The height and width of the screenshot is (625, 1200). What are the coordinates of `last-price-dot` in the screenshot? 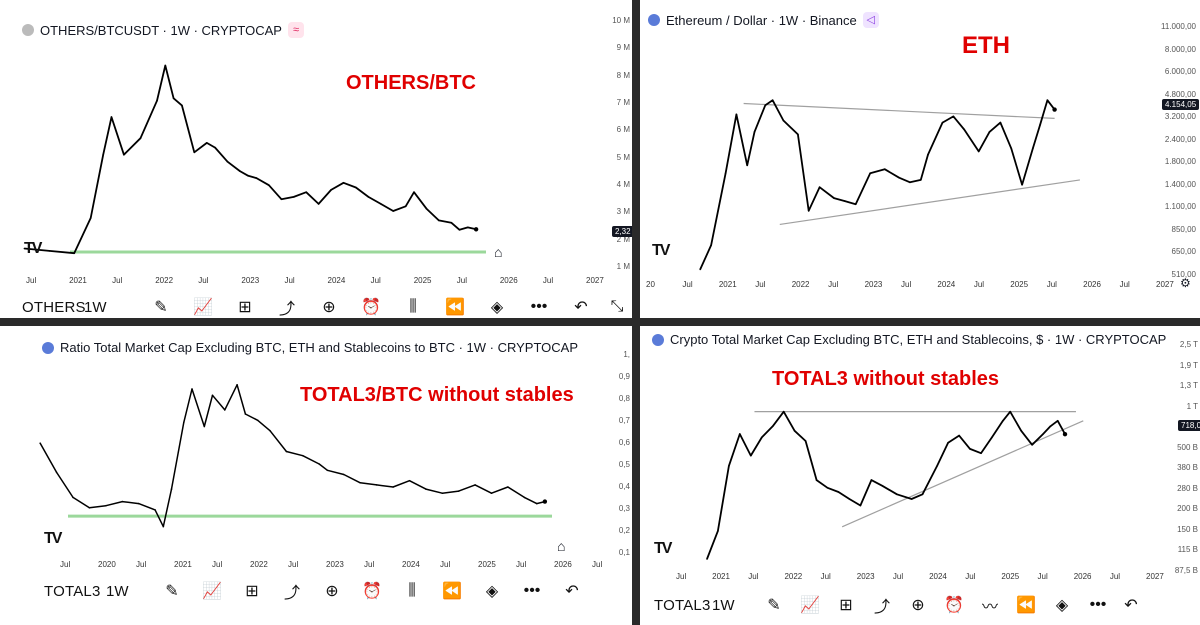 It's located at (476, 229).